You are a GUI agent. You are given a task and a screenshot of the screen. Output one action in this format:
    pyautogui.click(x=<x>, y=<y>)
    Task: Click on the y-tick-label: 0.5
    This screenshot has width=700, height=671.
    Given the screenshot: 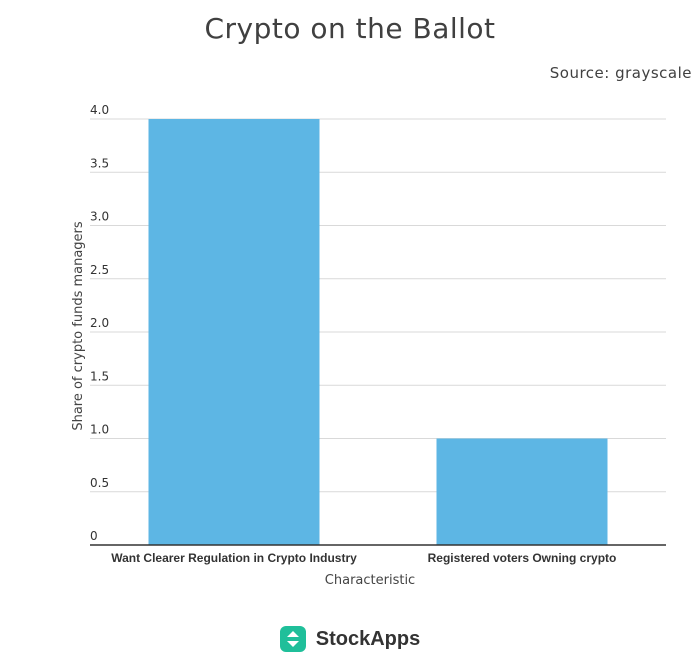 What is the action you would take?
    pyautogui.click(x=99, y=483)
    